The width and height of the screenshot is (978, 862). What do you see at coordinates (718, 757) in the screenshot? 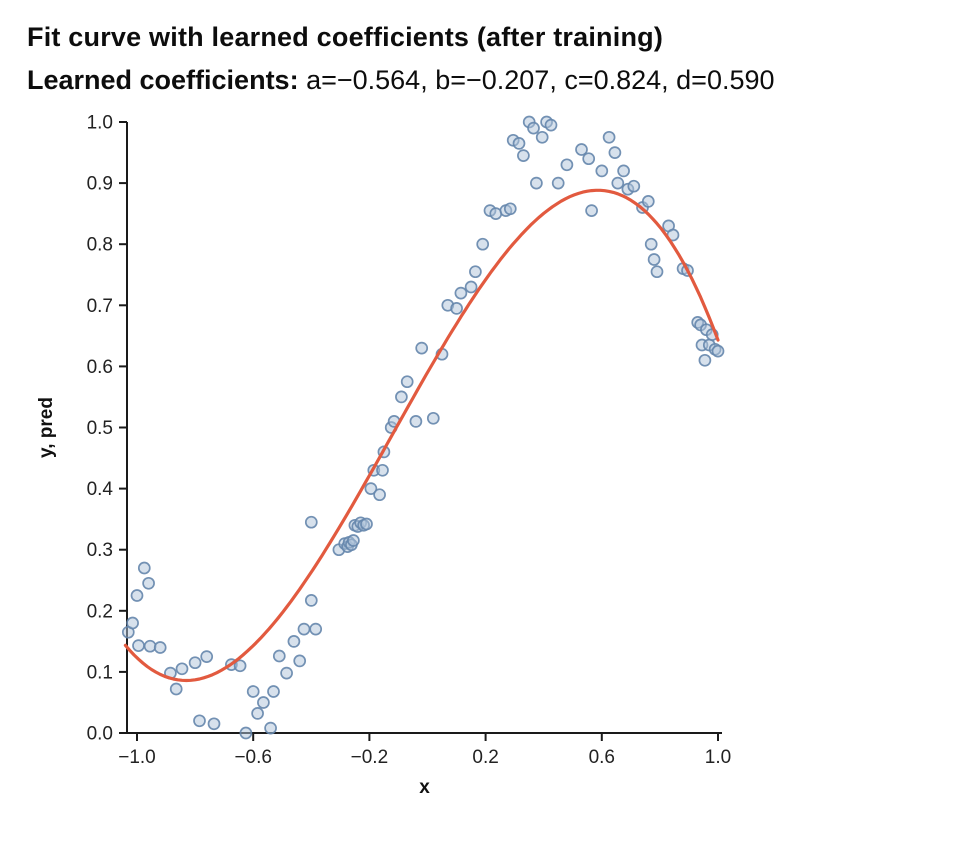
I see `x-tick-label: 1.0` at bounding box center [718, 757].